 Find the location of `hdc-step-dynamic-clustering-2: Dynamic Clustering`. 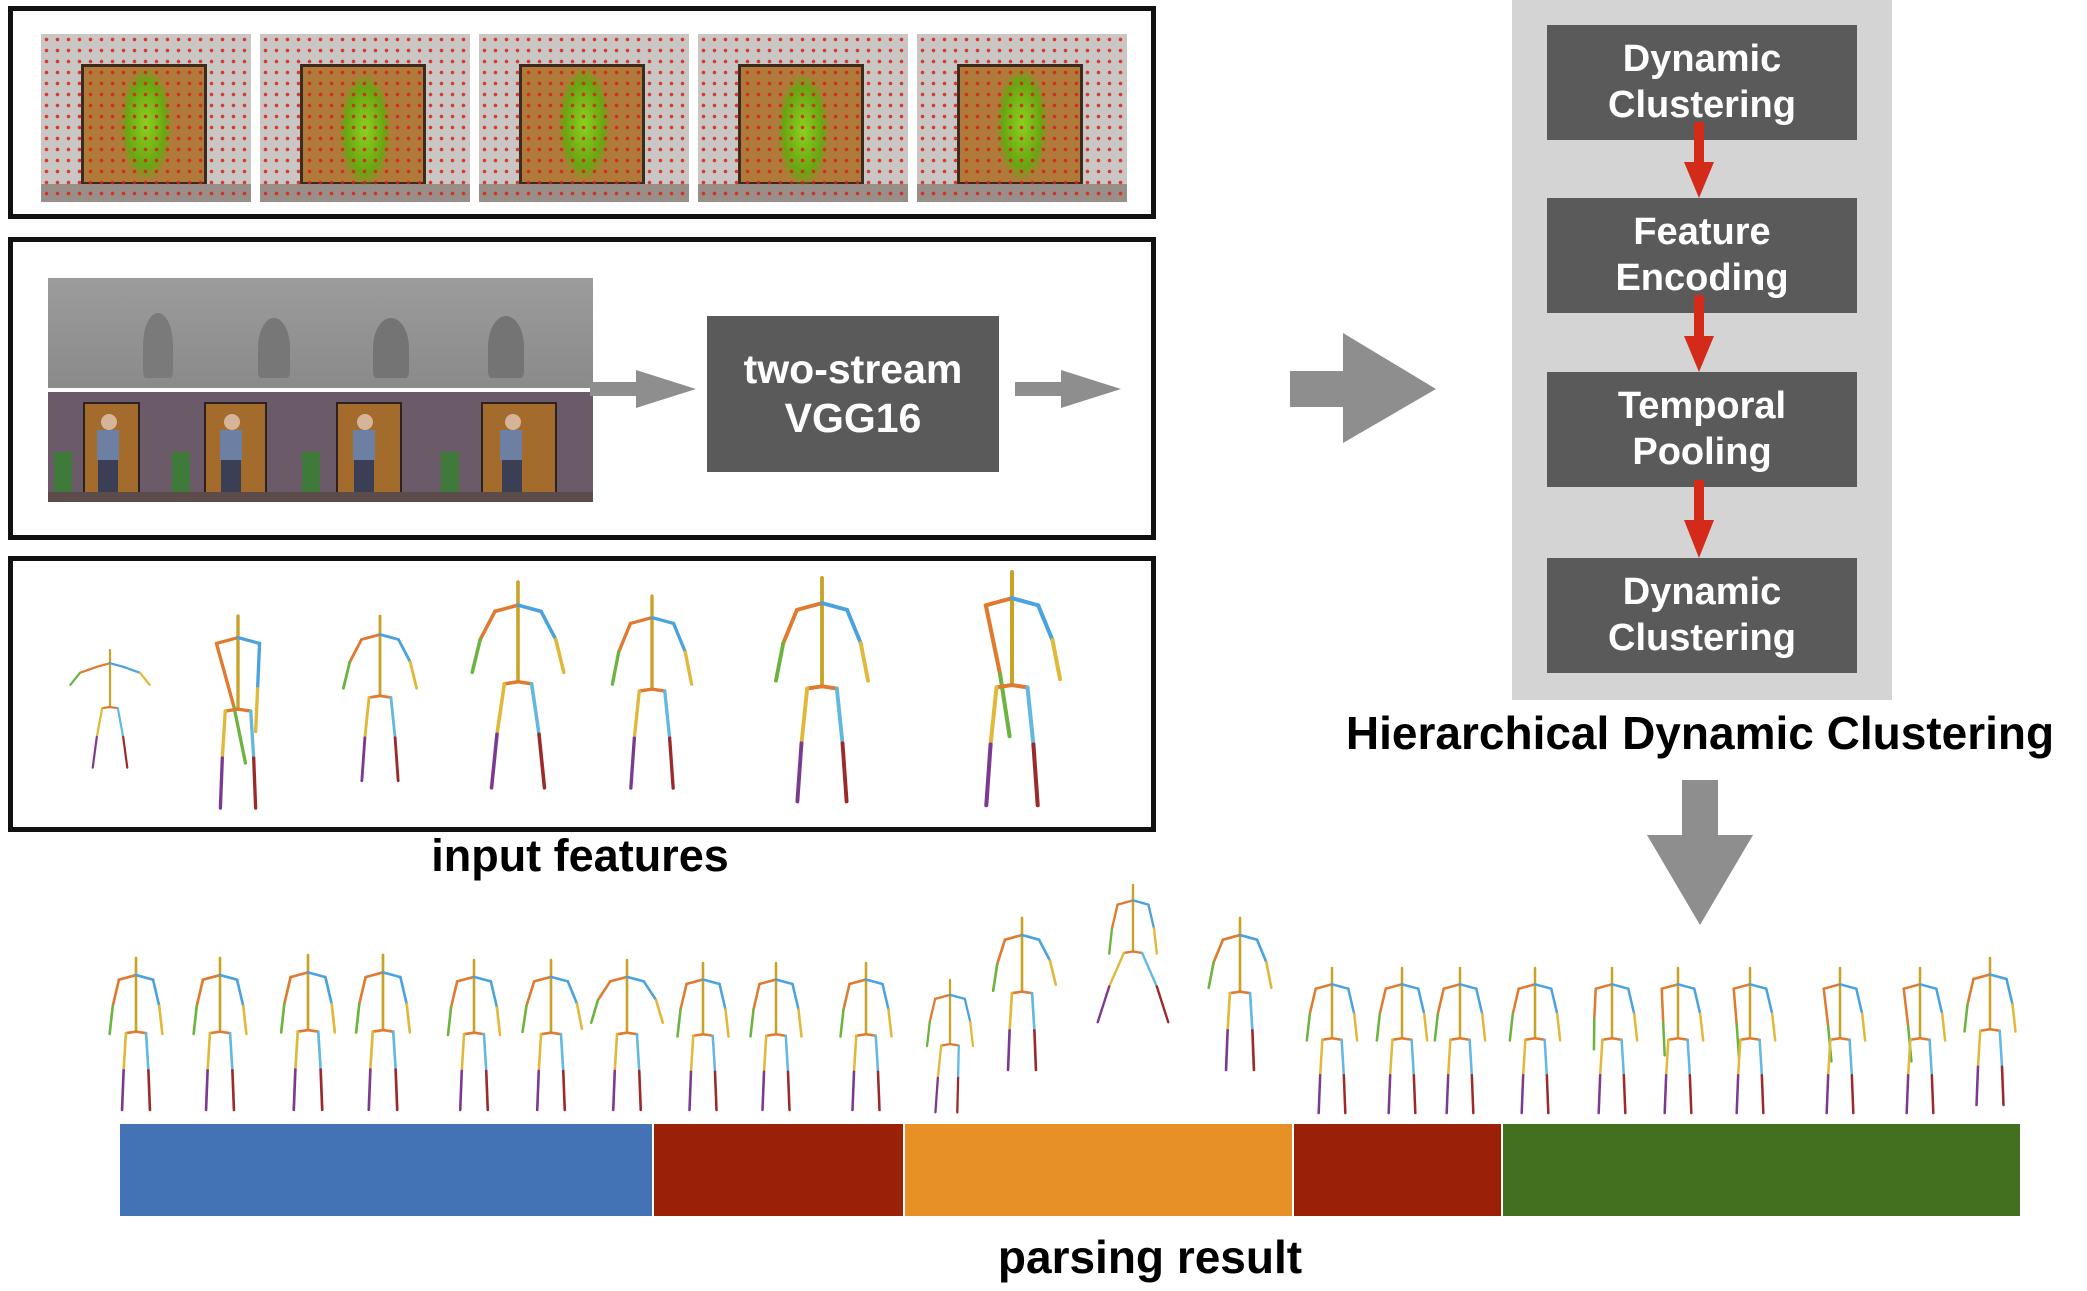

hdc-step-dynamic-clustering-2: Dynamic Clustering is located at coordinates (1702, 615).